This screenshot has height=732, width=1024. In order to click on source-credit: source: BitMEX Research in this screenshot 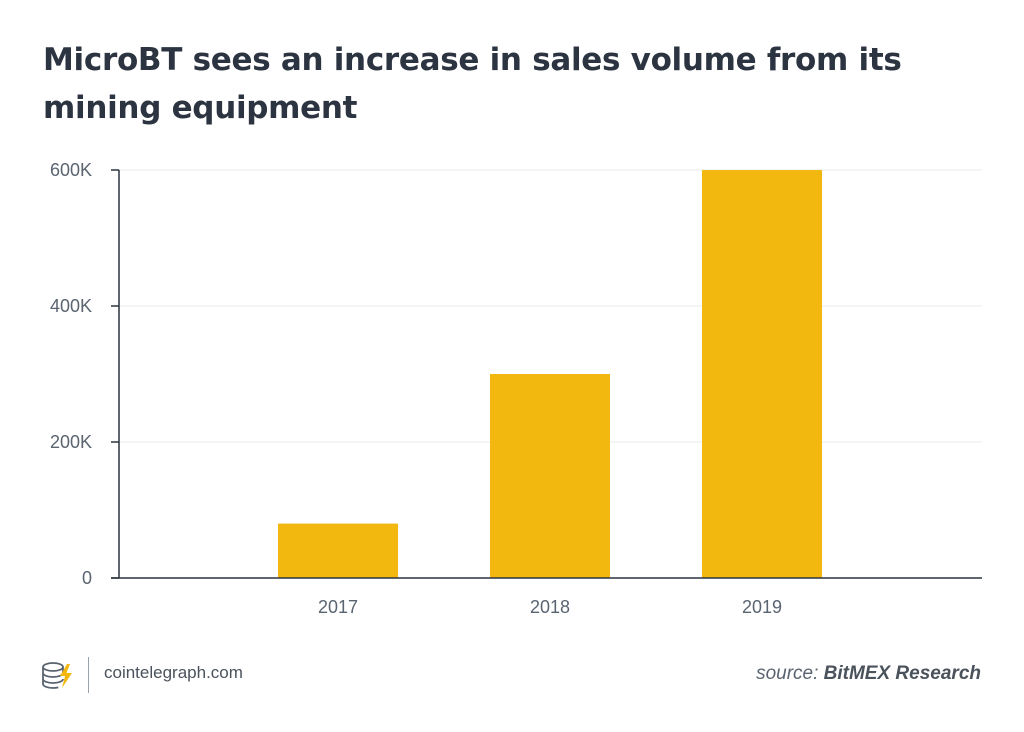, I will do `click(868, 674)`.